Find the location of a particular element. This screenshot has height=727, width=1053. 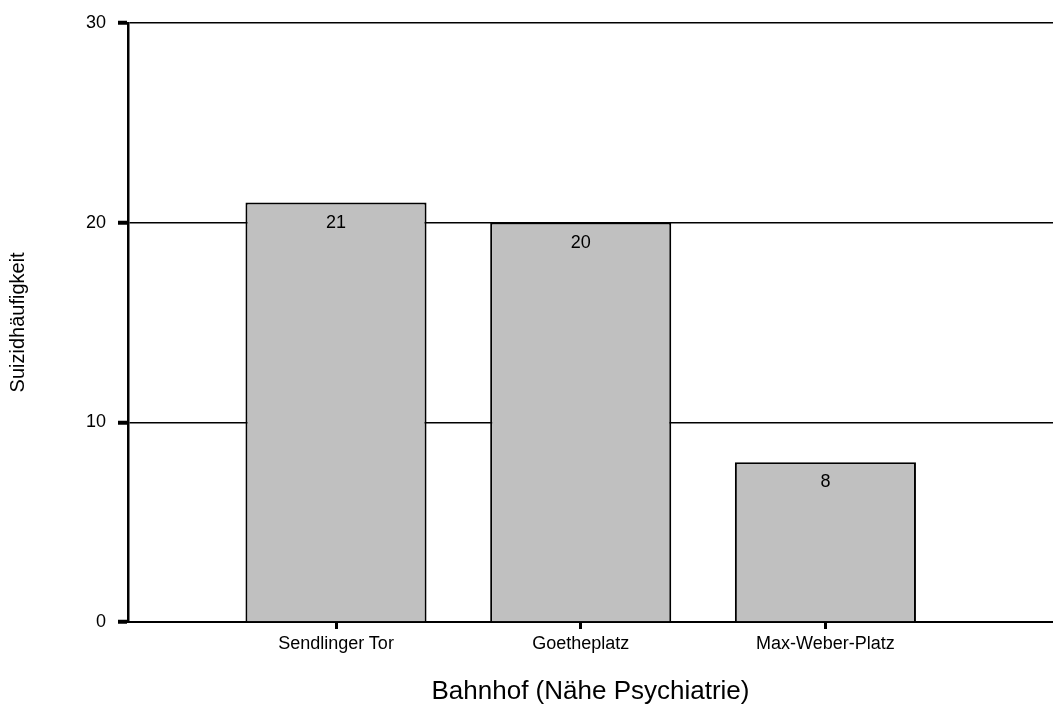

data-label: 8 is located at coordinates (825, 481).